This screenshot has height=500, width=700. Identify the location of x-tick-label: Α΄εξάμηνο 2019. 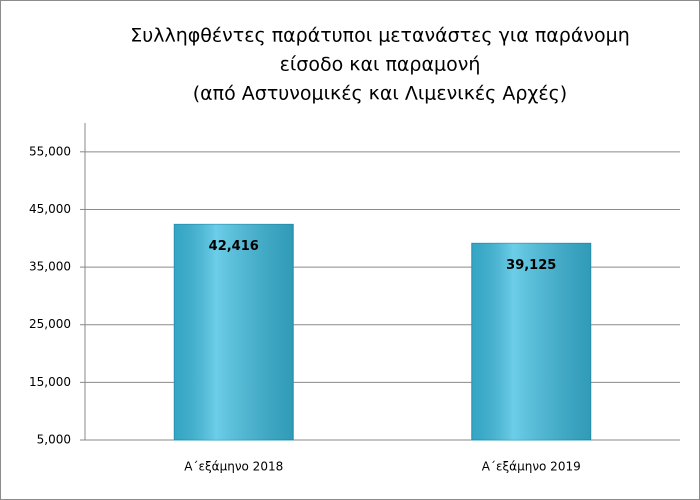
(531, 467).